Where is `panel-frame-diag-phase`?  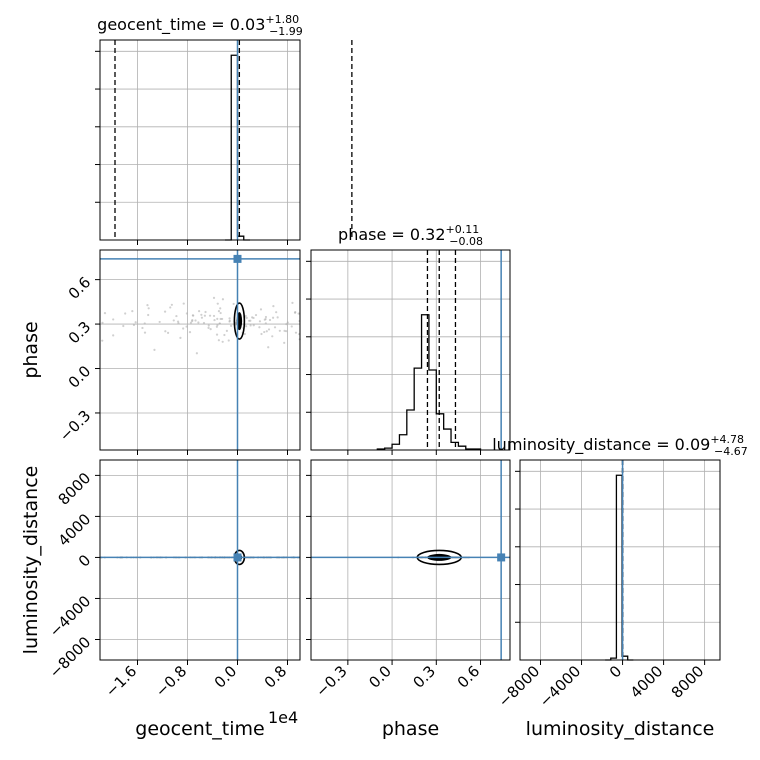 panel-frame-diag-phase is located at coordinates (410, 350).